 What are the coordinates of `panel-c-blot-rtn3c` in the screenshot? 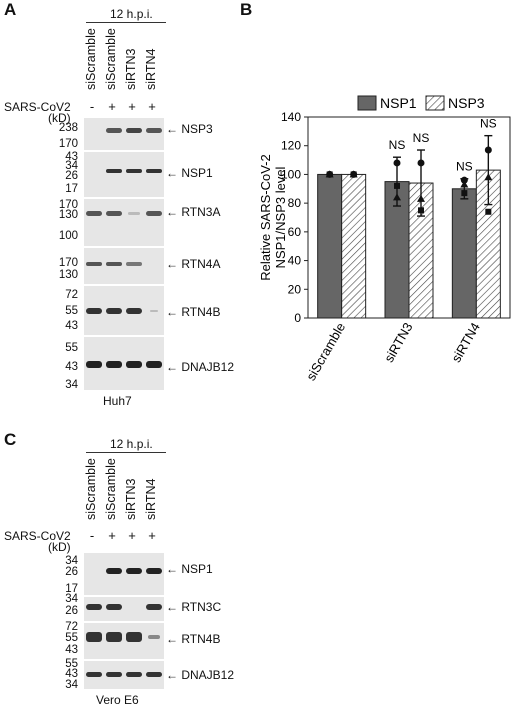 It's located at (124, 609).